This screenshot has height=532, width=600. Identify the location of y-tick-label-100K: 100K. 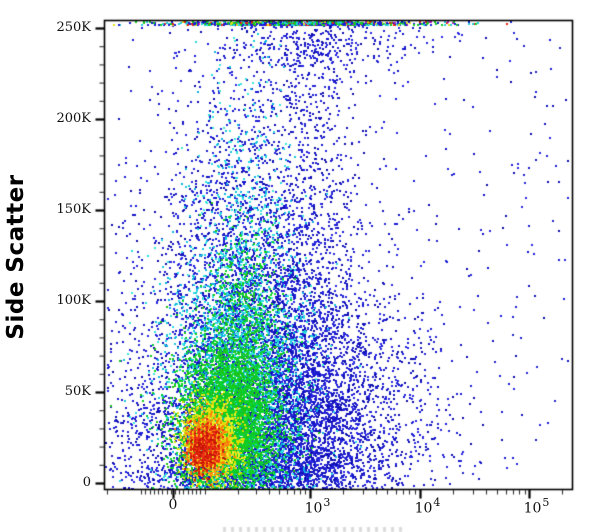
(73, 300).